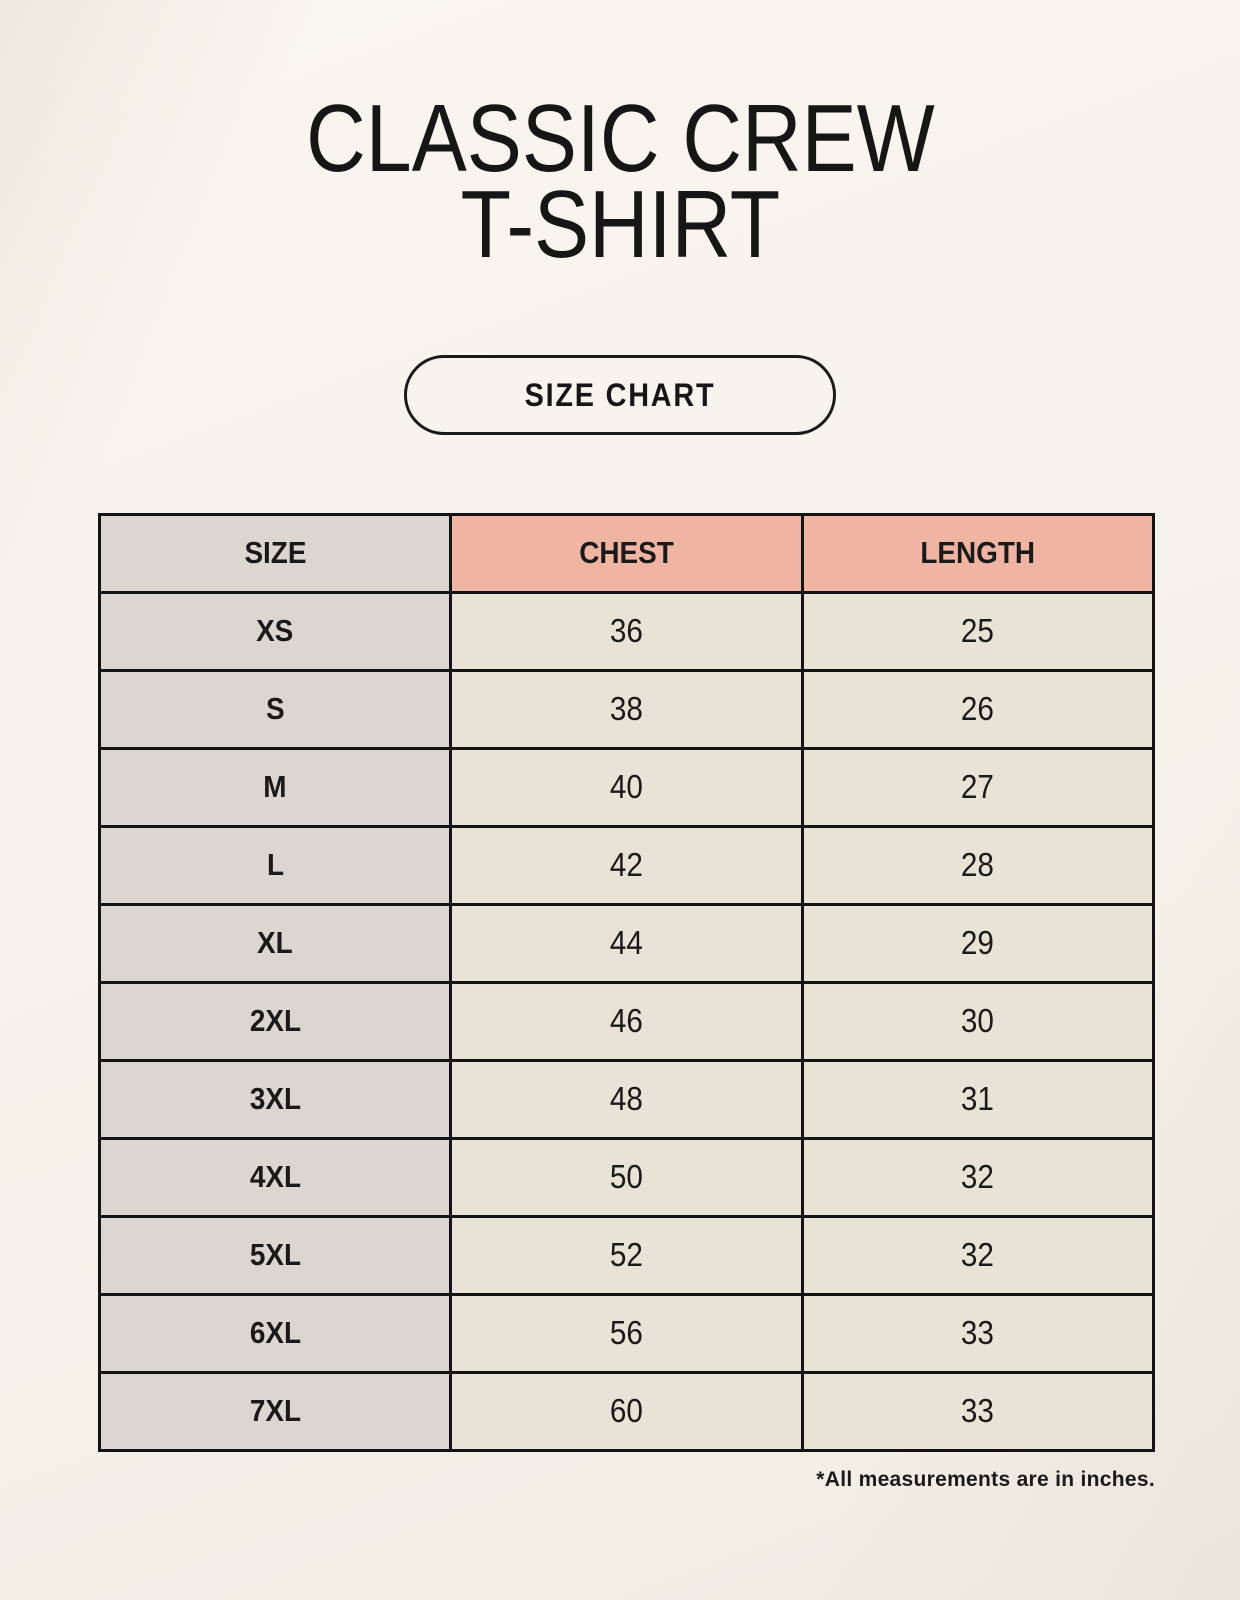 The width and height of the screenshot is (1240, 1600). I want to click on length-value: 30, so click(978, 1021).